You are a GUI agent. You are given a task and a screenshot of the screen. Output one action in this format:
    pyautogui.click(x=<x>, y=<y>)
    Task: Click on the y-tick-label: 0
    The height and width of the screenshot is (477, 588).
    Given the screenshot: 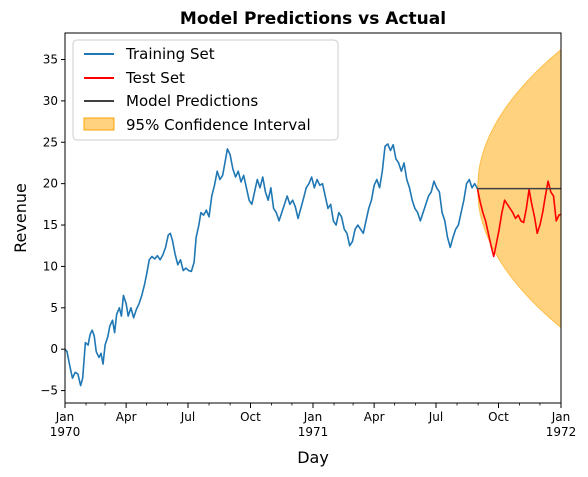 What is the action you would take?
    pyautogui.click(x=54, y=349)
    